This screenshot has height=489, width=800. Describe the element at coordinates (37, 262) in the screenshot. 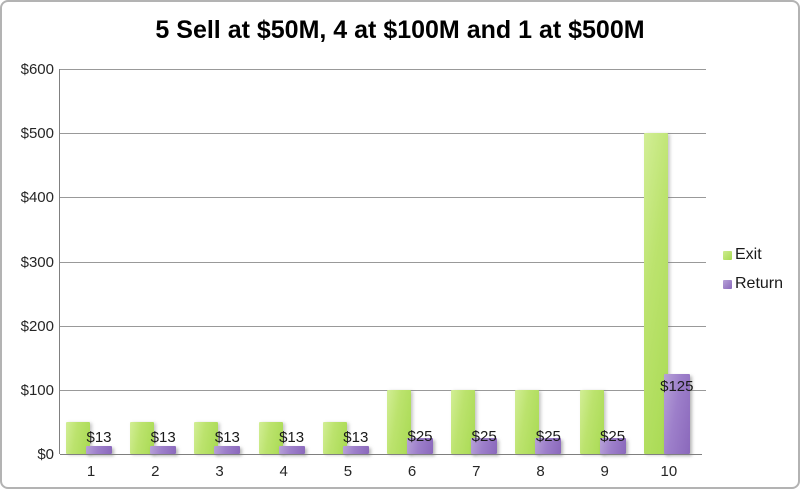

I see `y-axis-tick-label: $300` at that location.